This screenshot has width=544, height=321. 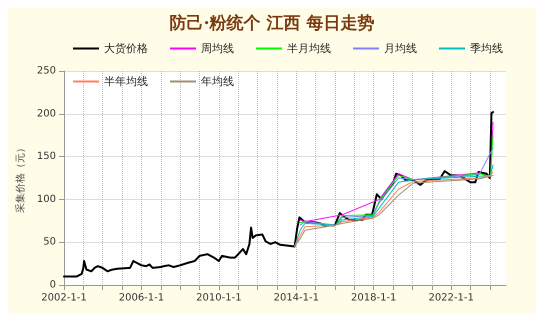 What do you see at coordinates (20, 178) in the screenshot?
I see `y-axis-title: 采集价格（元）` at bounding box center [20, 178].